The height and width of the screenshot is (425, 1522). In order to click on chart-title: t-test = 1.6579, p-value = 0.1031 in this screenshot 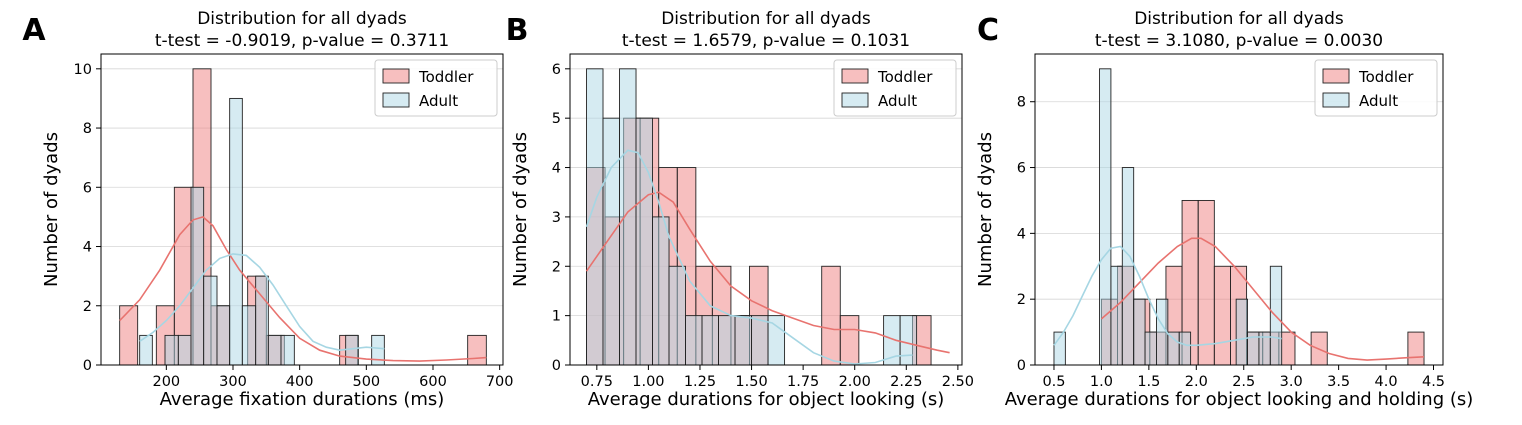, I will do `click(766, 41)`.